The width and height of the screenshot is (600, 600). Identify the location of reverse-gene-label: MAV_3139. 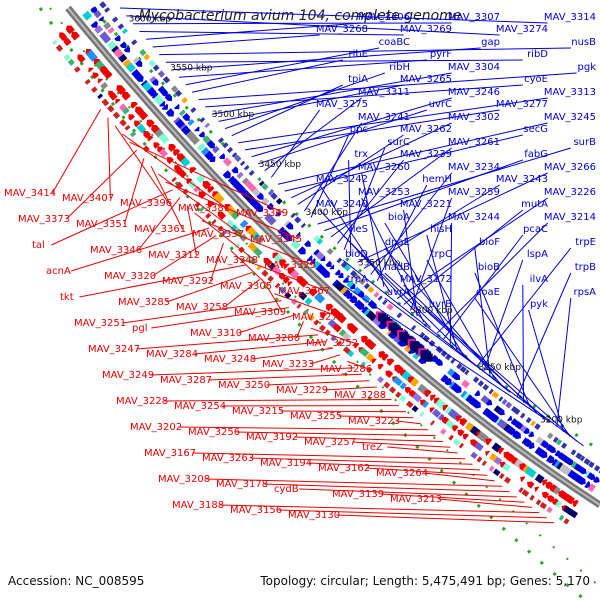
(358, 494).